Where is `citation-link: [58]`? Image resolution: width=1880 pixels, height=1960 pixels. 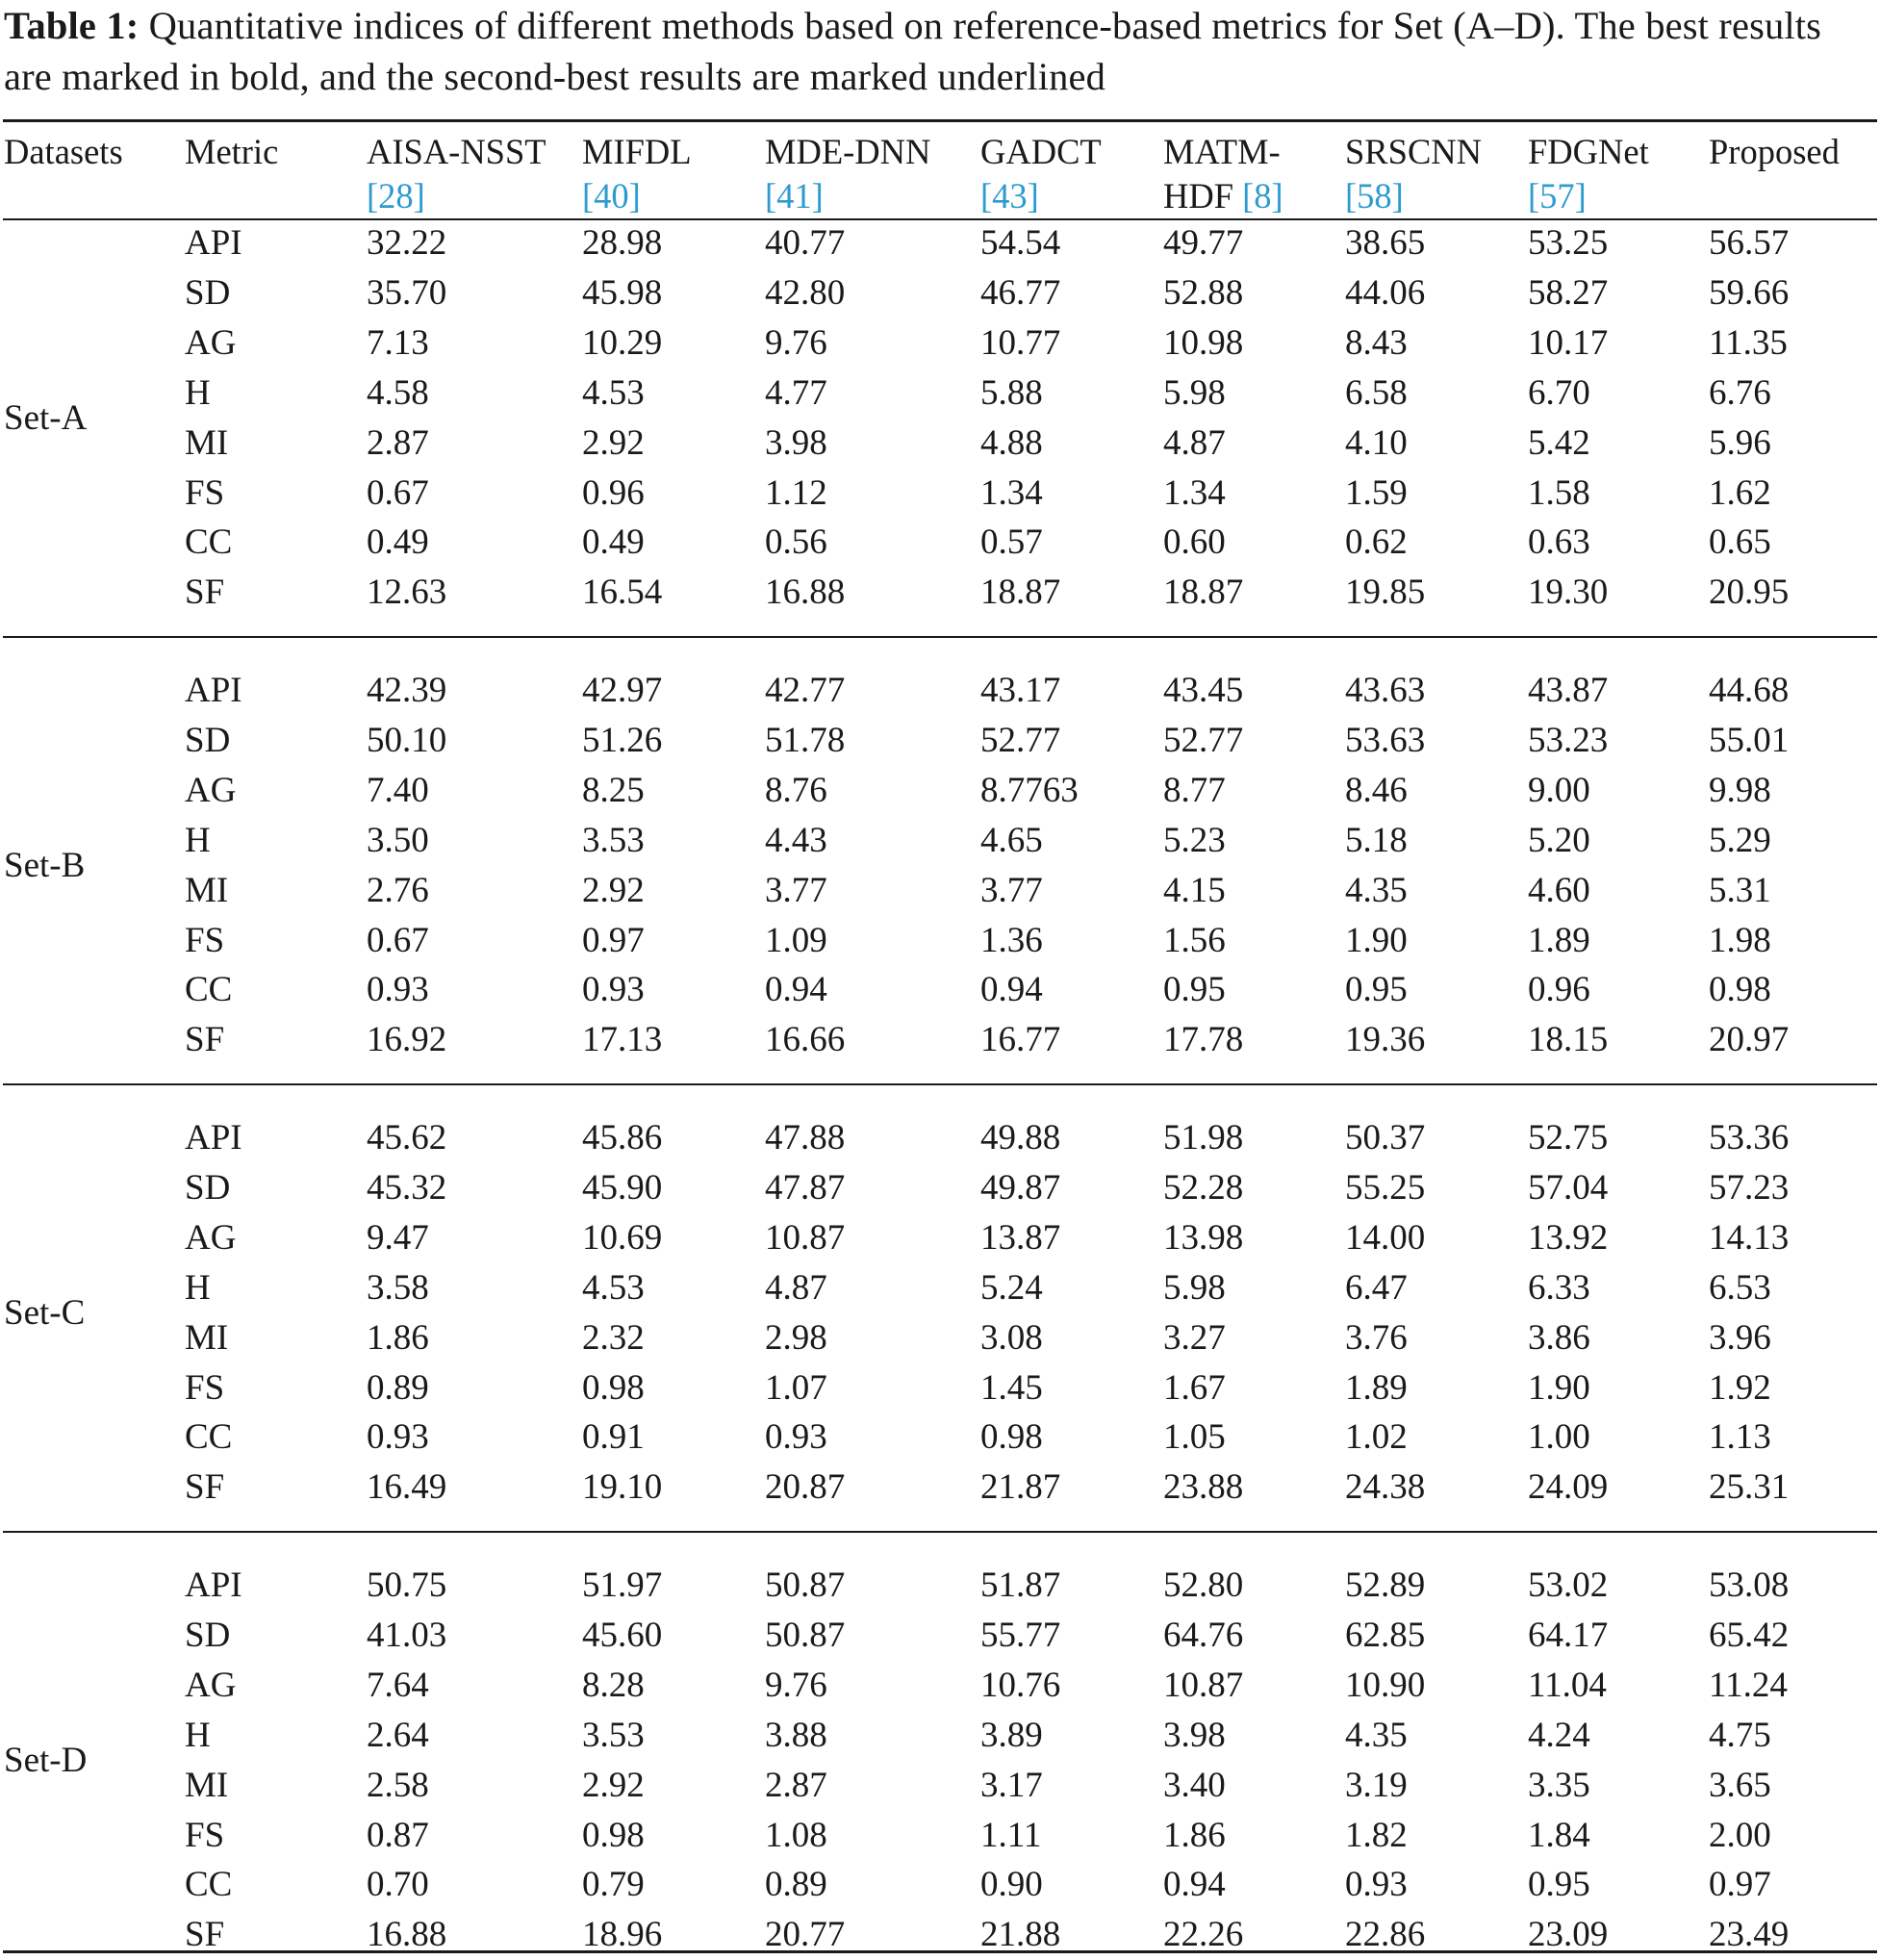 citation-link: [58] is located at coordinates (1374, 196).